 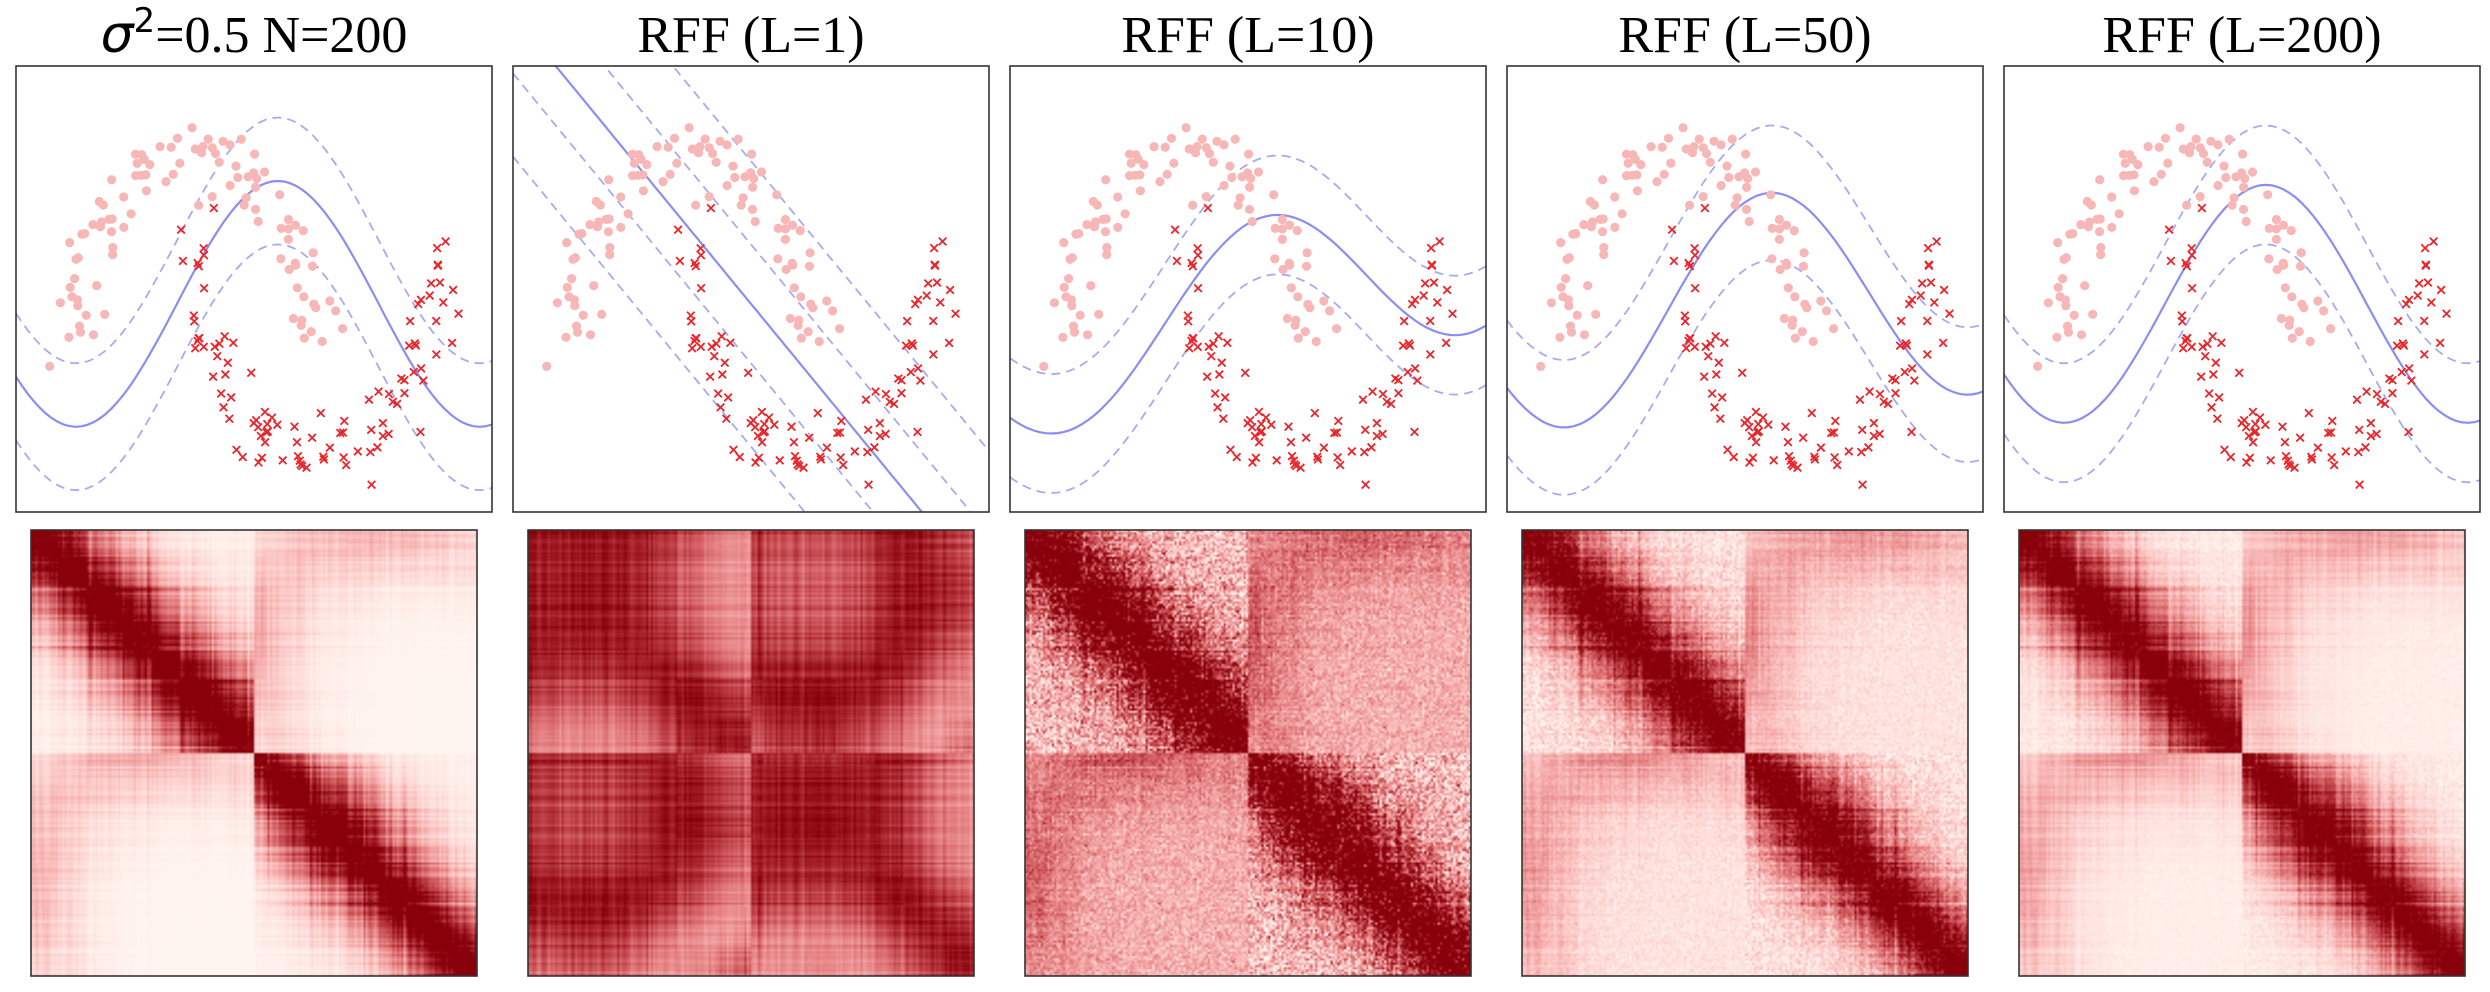 I want to click on decision-plot-rff-l50, so click(x=1745, y=309).